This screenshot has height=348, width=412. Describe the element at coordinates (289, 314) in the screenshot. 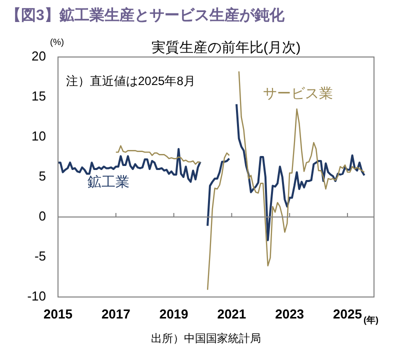

I see `x-tick-label: 2023` at that location.